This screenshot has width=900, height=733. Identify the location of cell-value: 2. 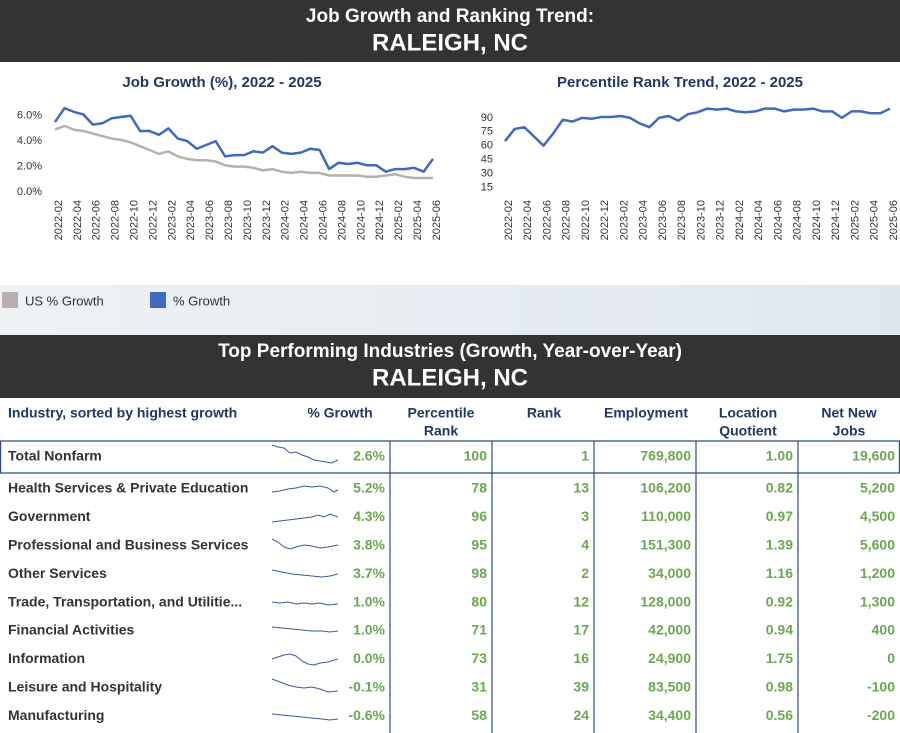
(585, 573).